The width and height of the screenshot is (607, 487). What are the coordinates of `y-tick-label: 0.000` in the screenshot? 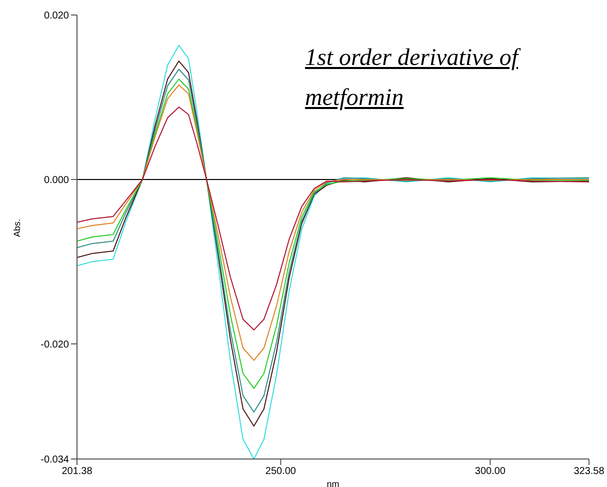 It's located at (57, 180).